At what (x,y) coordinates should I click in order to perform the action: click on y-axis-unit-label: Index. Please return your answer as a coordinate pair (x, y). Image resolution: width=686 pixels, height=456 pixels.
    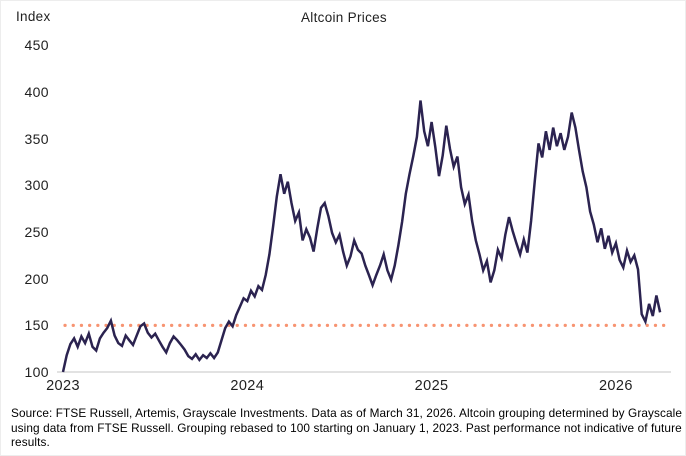
    Looking at the image, I should click on (33, 16).